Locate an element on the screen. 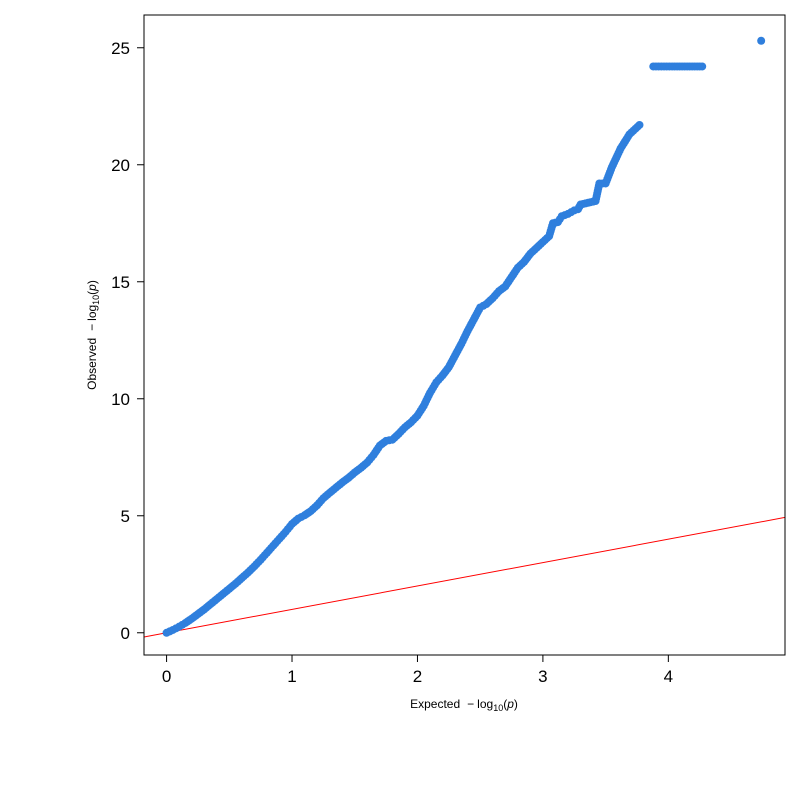 This screenshot has width=800, height=800. y-axis-title: Observed − log10(p) is located at coordinates (93, 335).